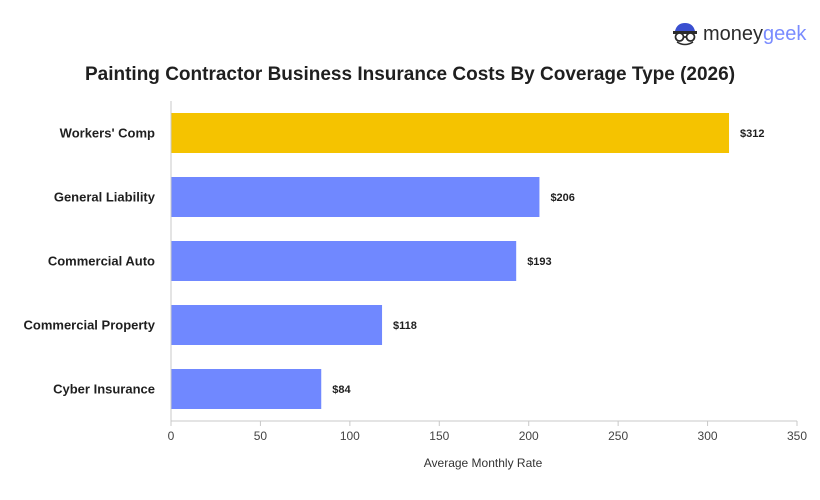 This screenshot has height=500, width=820. What do you see at coordinates (708, 436) in the screenshot?
I see `x-tick-label-300: 300` at bounding box center [708, 436].